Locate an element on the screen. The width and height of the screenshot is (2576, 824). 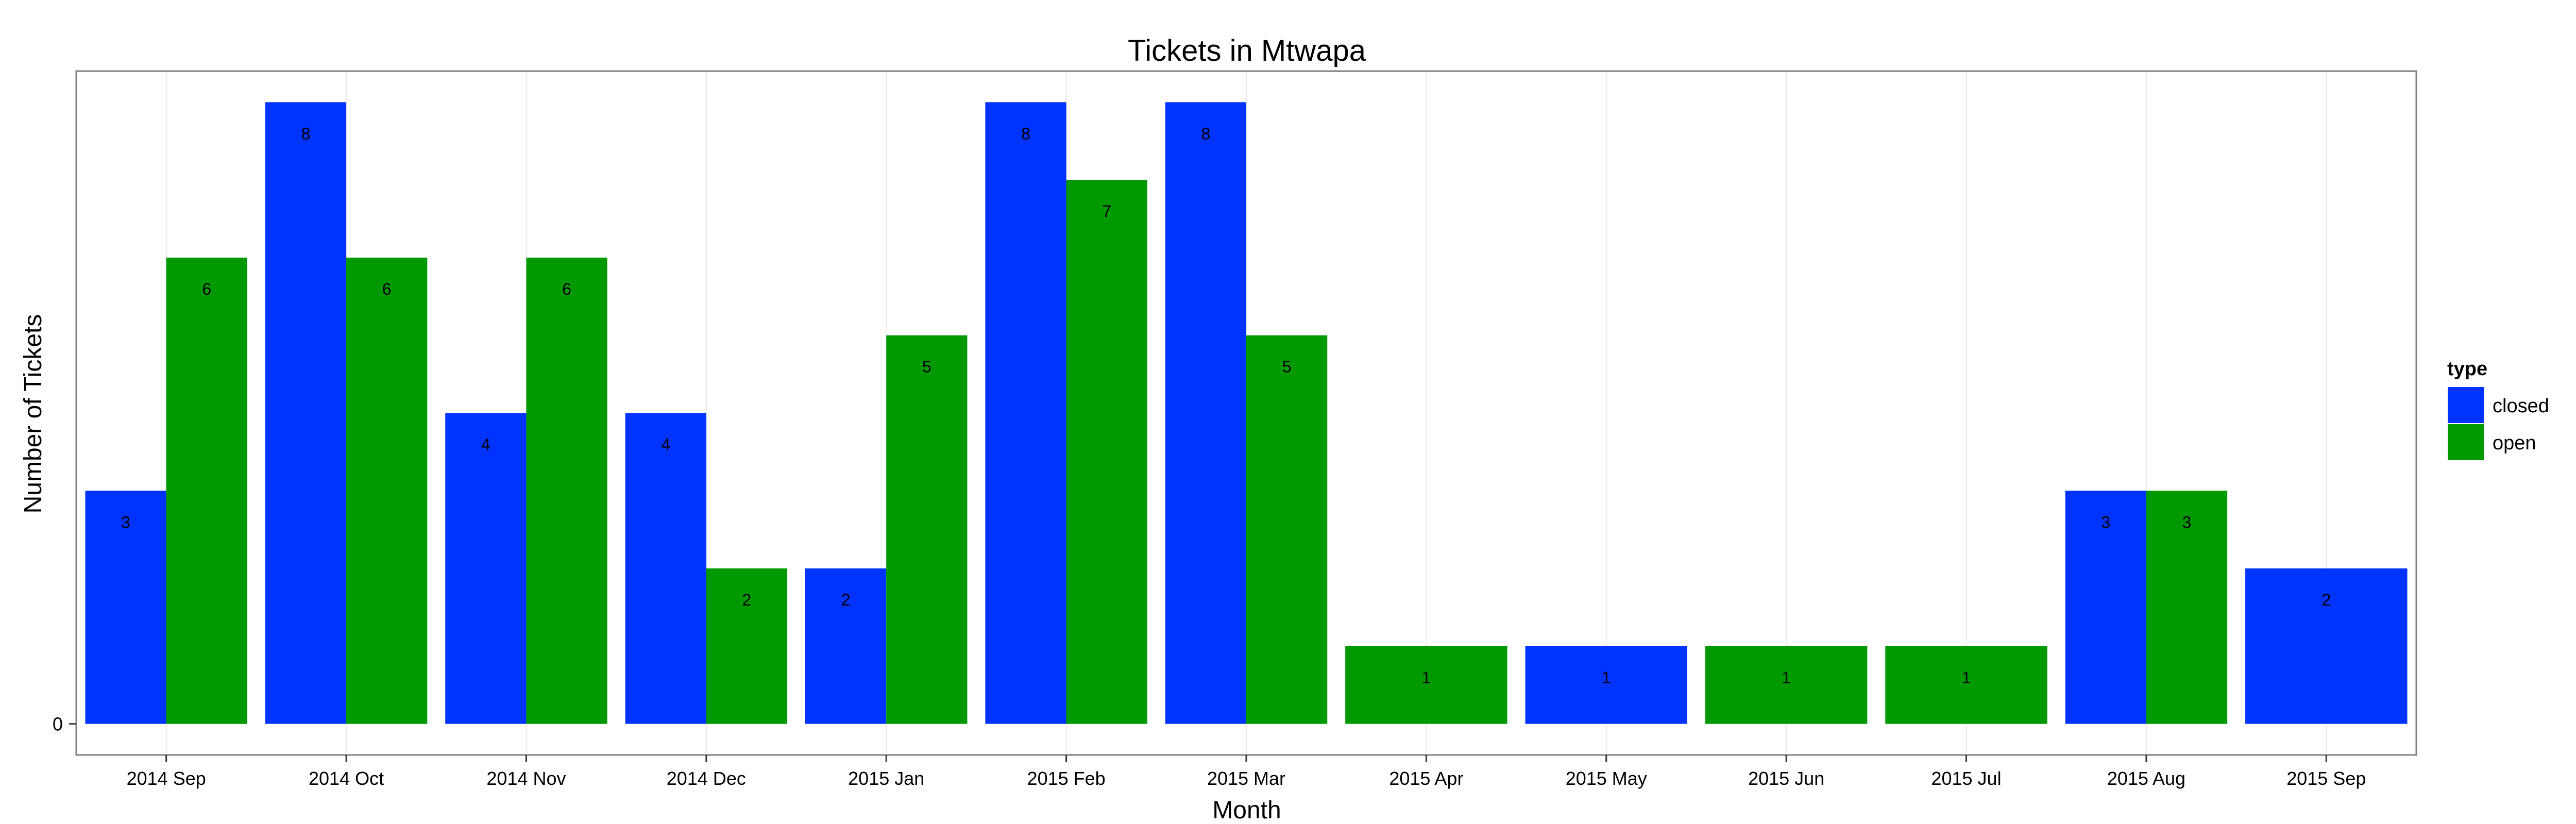
chart-title: Tickets in Mtwapa is located at coordinates (1247, 51).